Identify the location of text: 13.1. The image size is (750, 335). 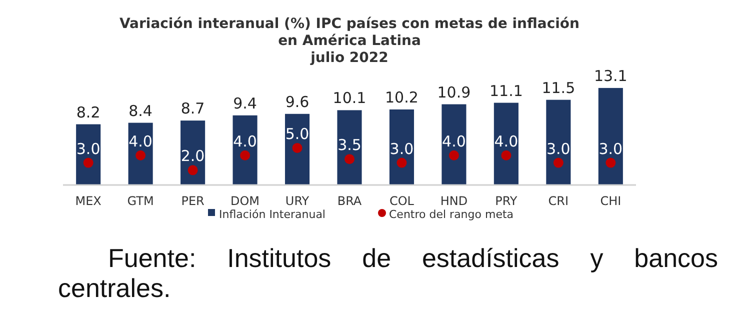
(611, 75).